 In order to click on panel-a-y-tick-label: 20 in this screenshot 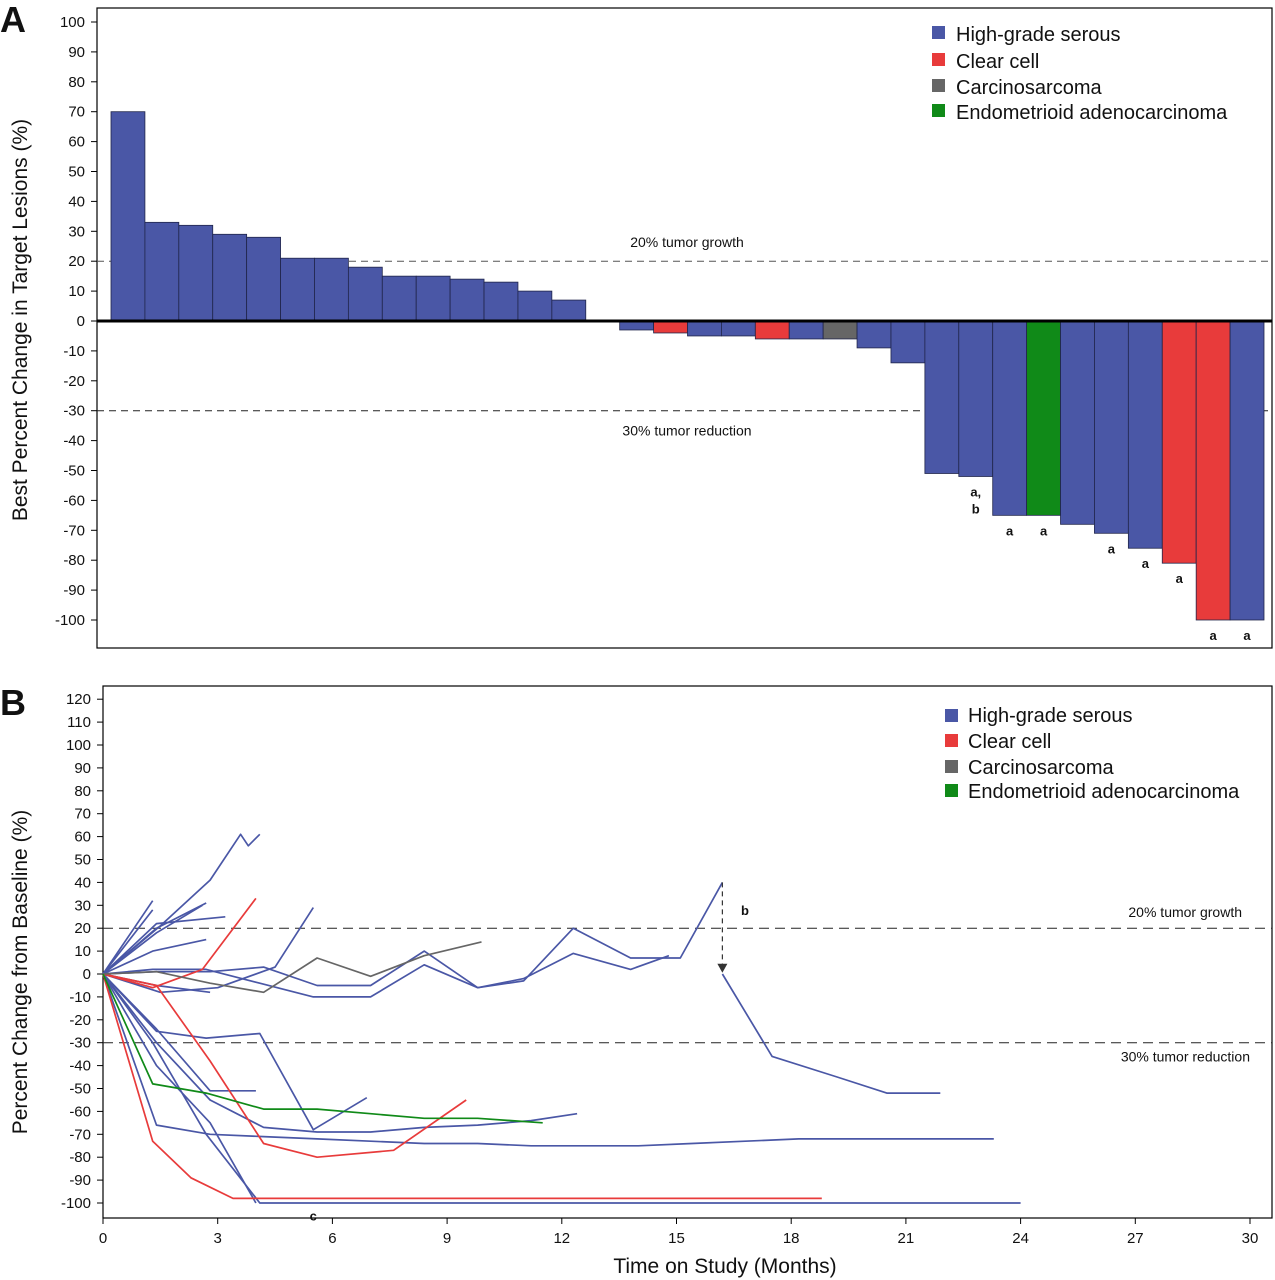, I will do `click(76, 261)`.